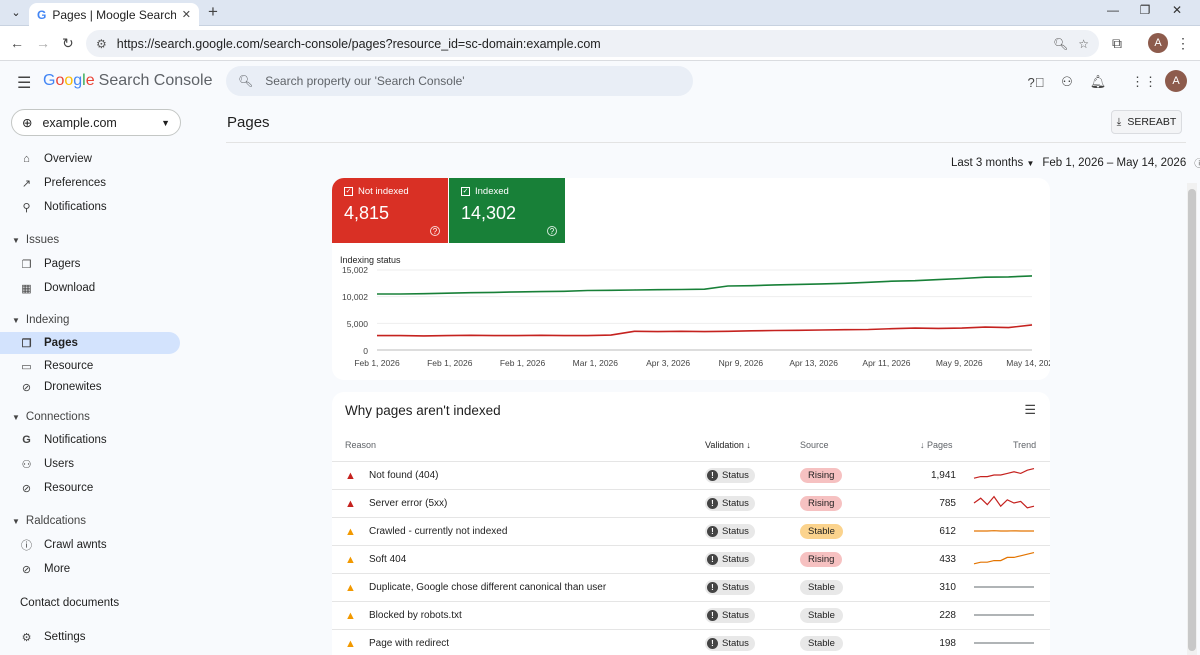  What do you see at coordinates (1197, 164) in the screenshot?
I see `help-icon: ⓘ` at bounding box center [1197, 164].